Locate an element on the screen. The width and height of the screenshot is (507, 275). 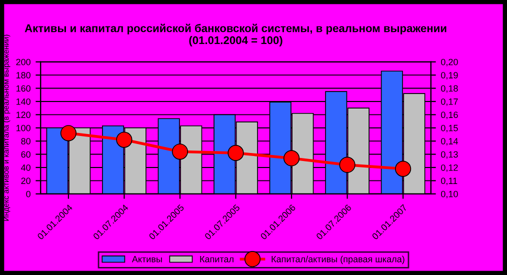
legend-label: Капитал/активы (правая шкала) is located at coordinates (338, 260).